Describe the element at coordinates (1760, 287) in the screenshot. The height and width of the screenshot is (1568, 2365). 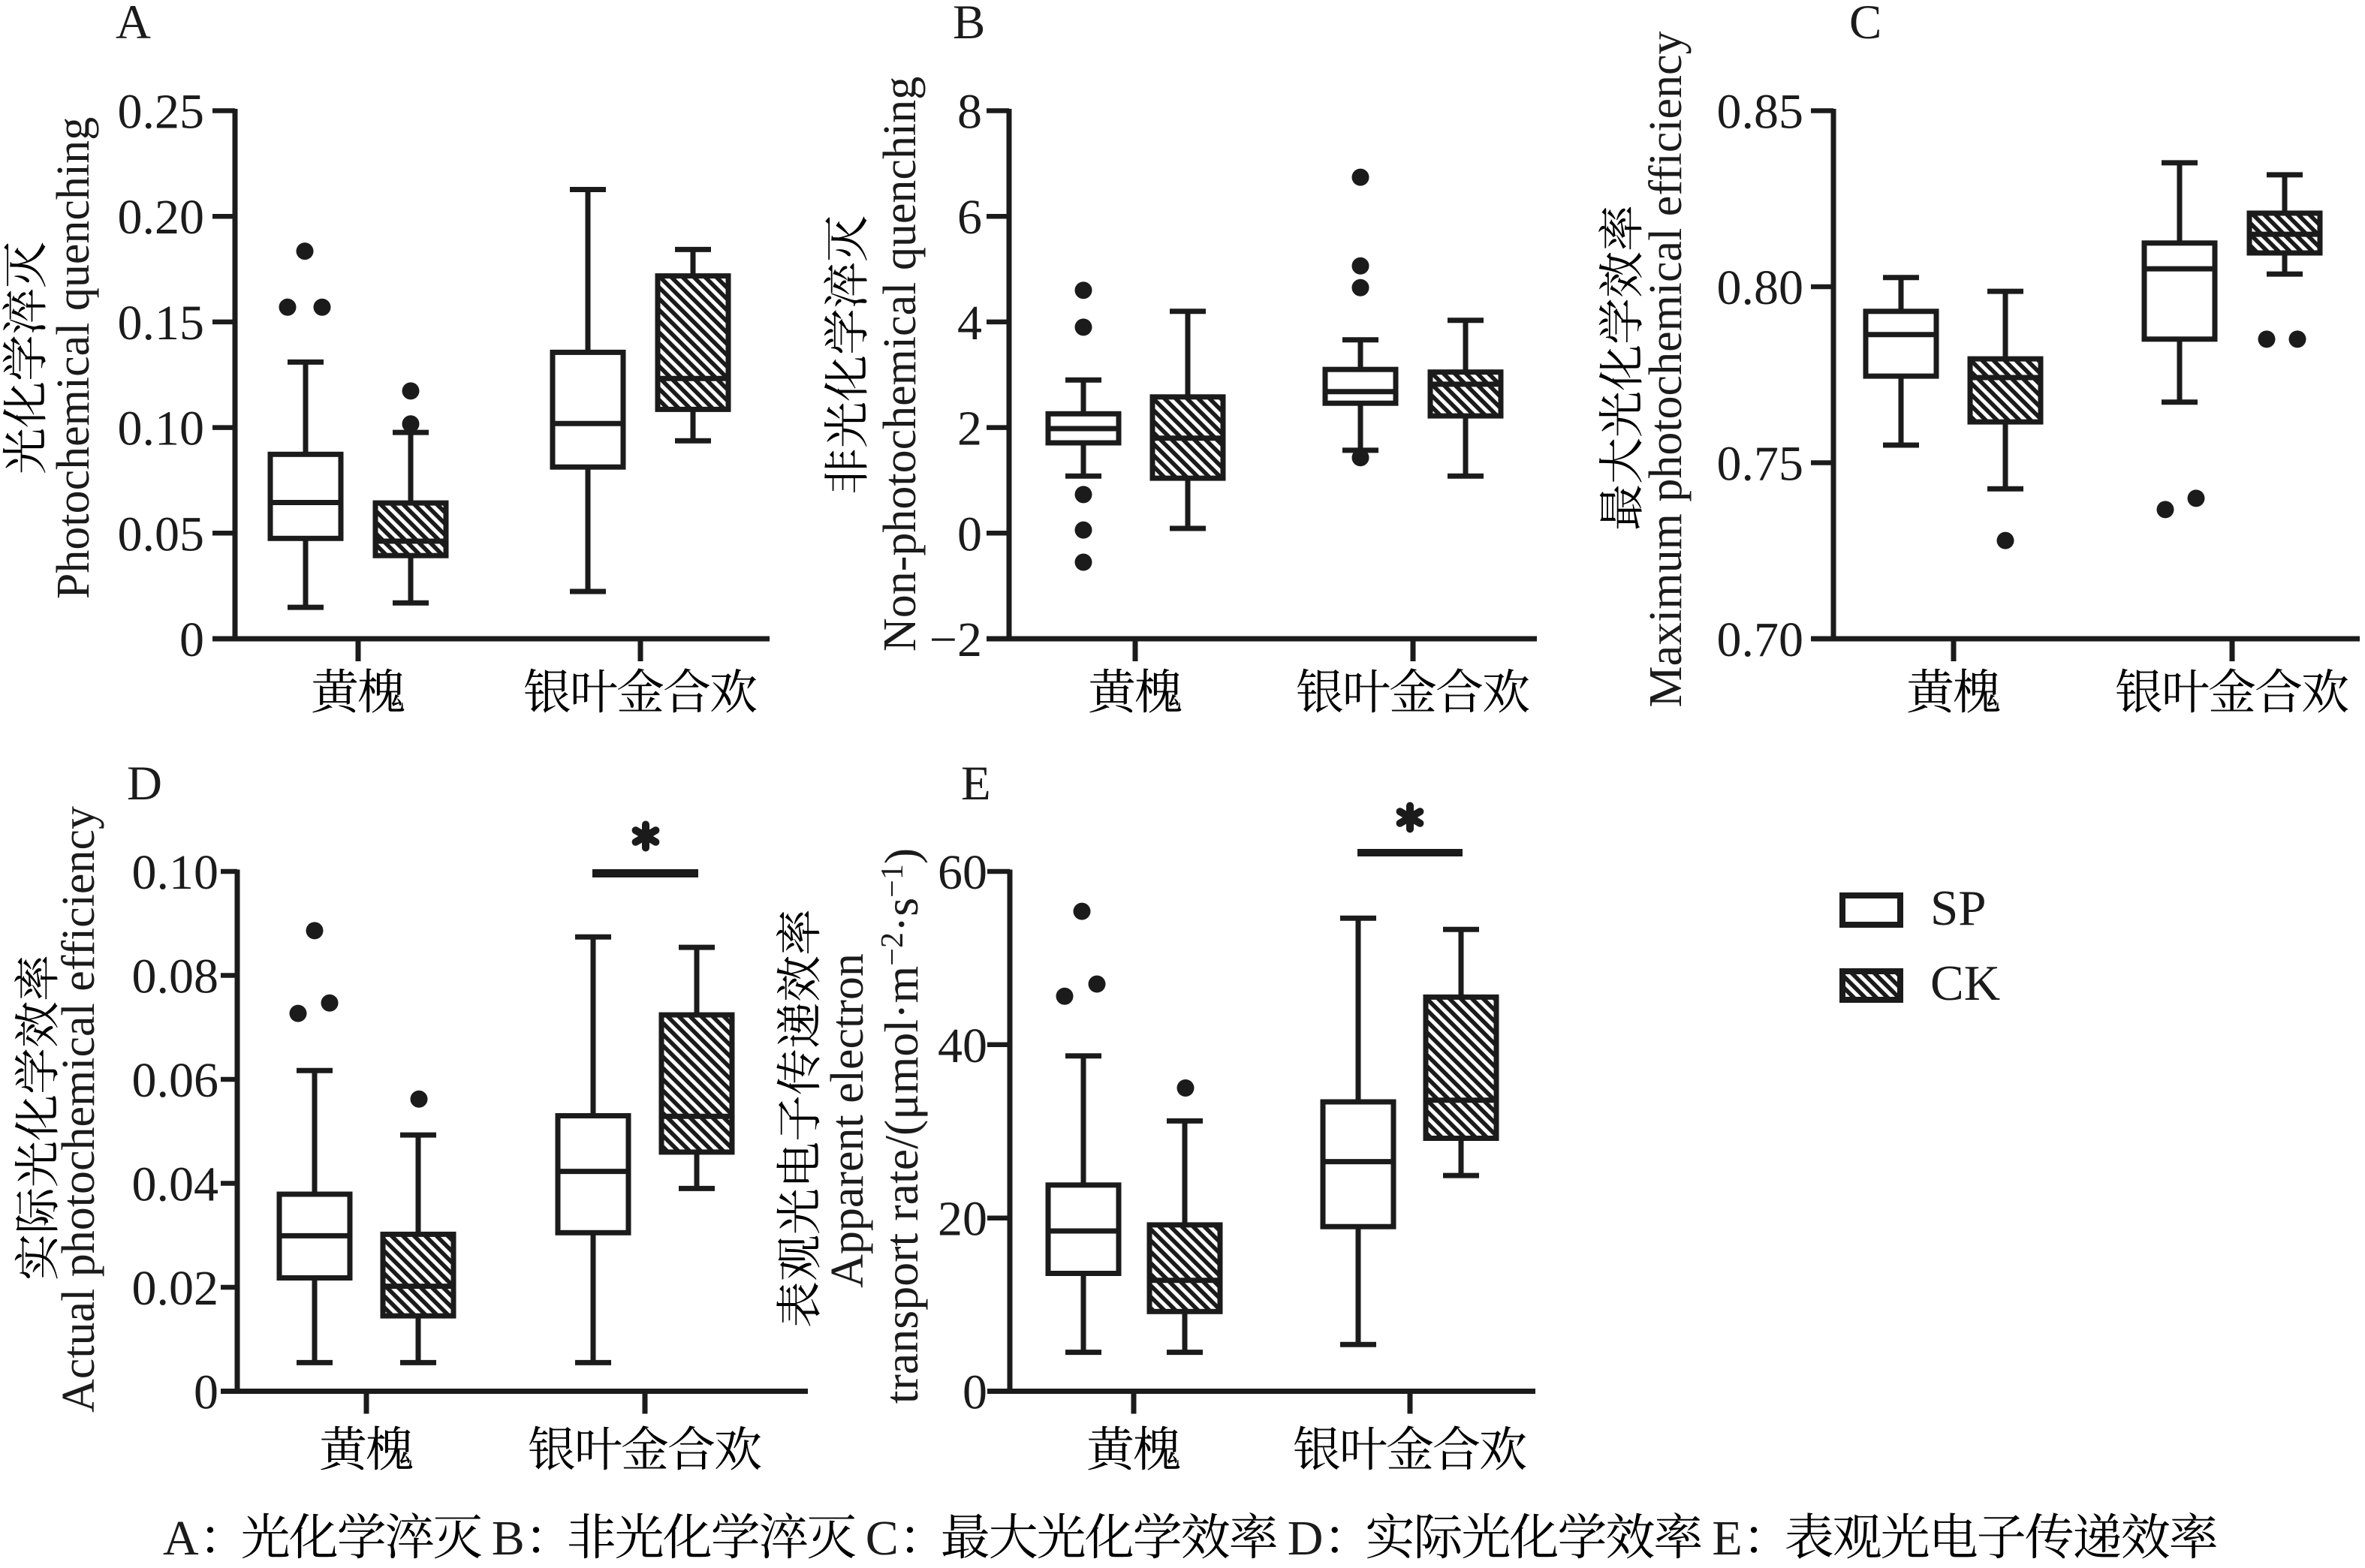
I see `svg-text: 0.80` at that location.